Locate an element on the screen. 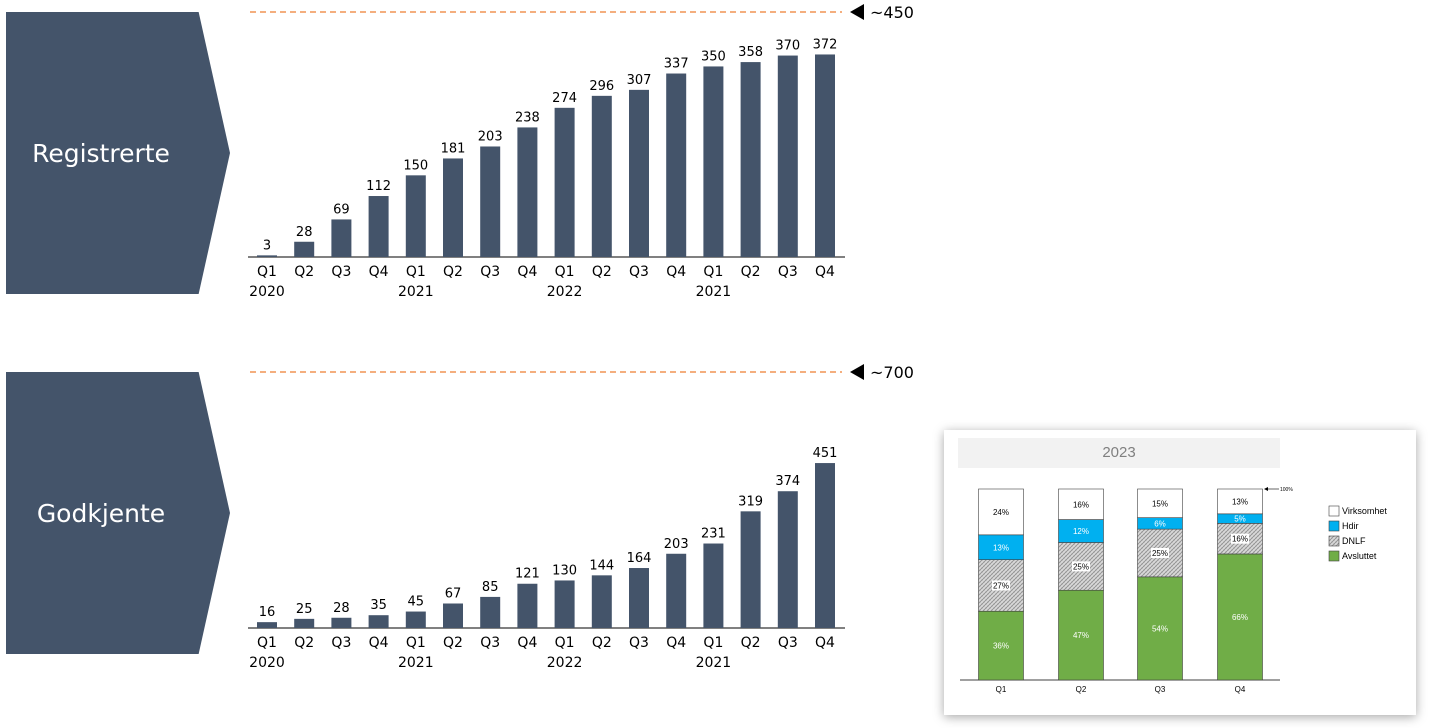 This screenshot has width=1429, height=728. bar-value-label: 45 is located at coordinates (416, 602).